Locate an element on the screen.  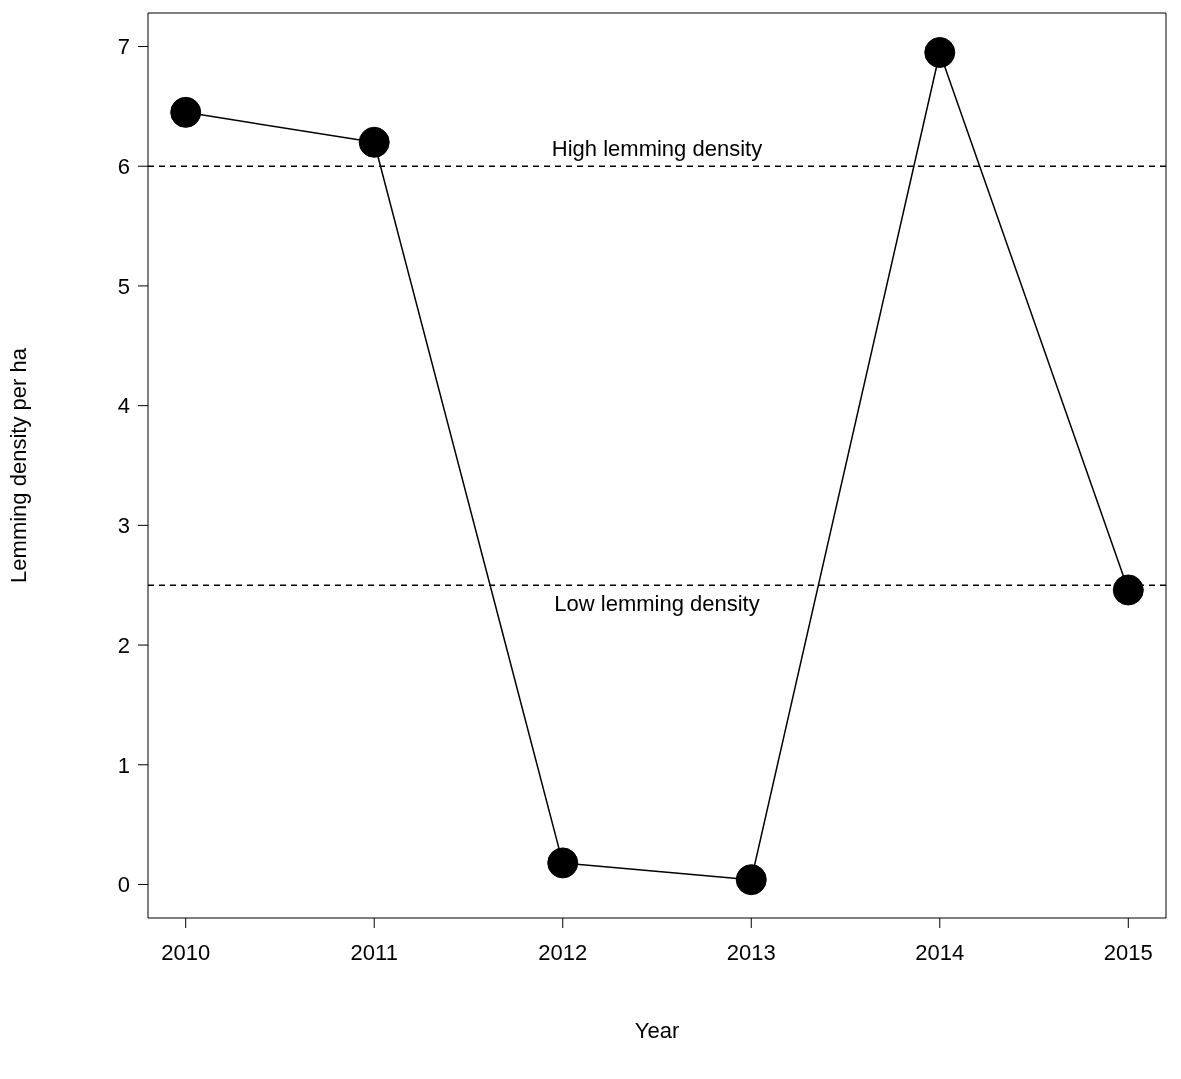
ref-line-label: High lemming density is located at coordinates (657, 149).